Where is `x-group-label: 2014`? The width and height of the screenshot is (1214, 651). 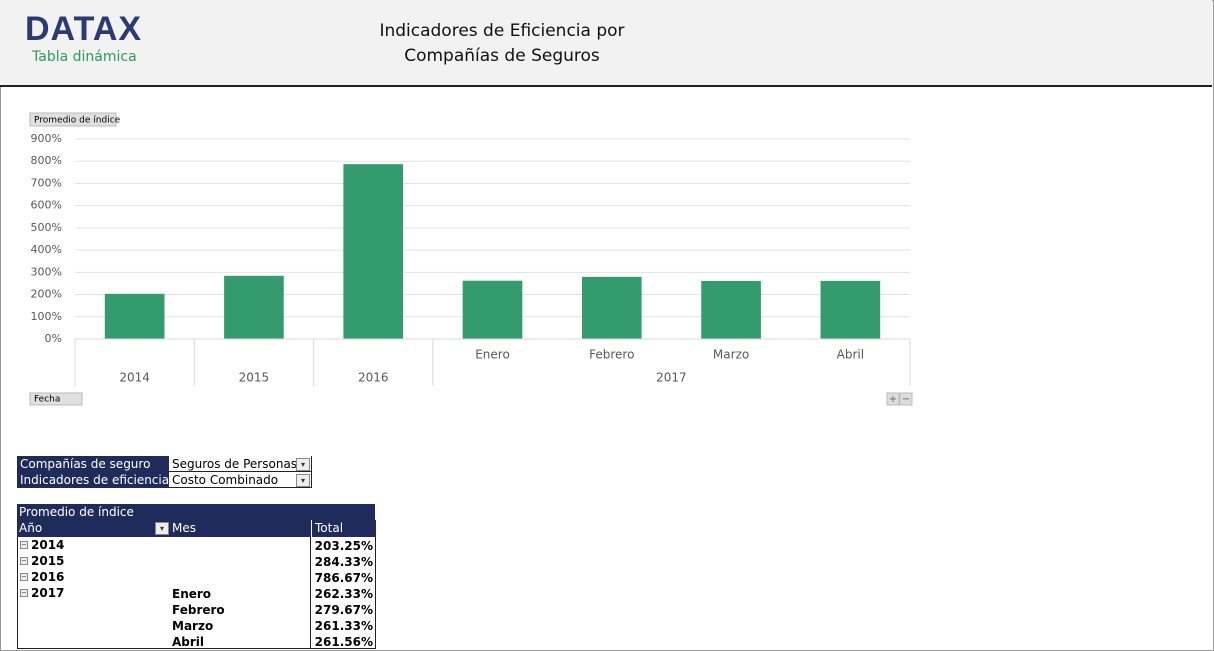
x-group-label: 2014 is located at coordinates (134, 378).